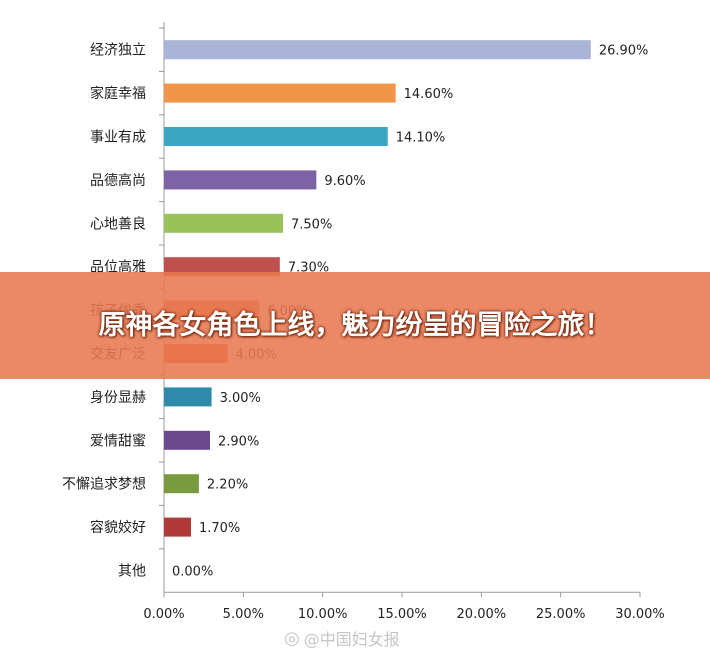 The width and height of the screenshot is (710, 655). What do you see at coordinates (351, 639) in the screenshot?
I see `watermark-text: @中国妇女报` at bounding box center [351, 639].